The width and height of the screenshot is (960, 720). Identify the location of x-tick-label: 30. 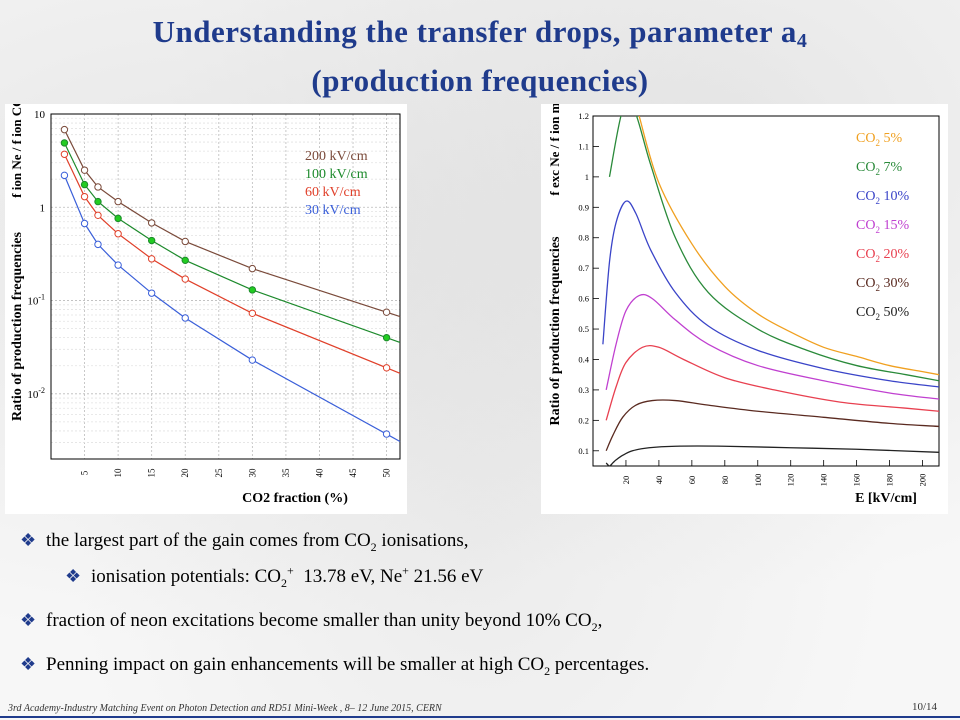
(252, 473).